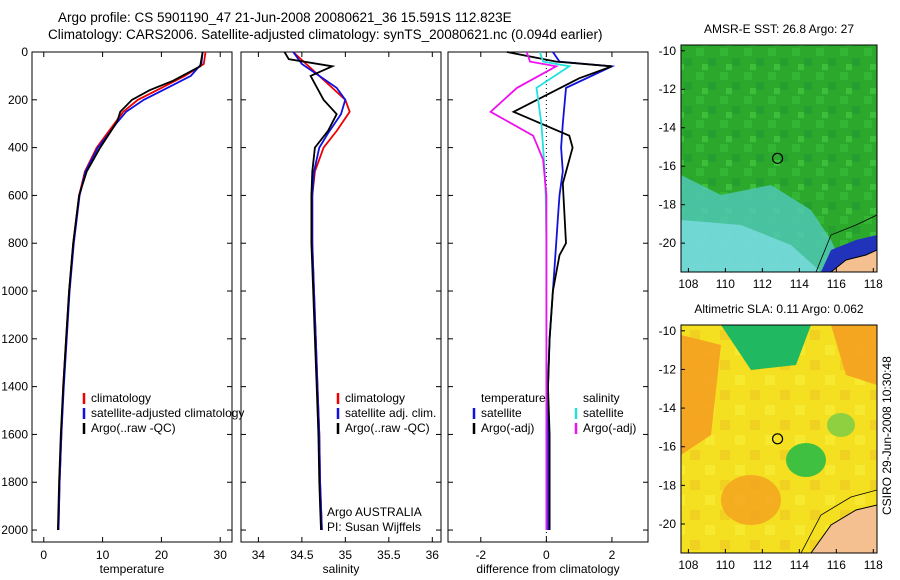  I want to click on x-tick-label: 20, so click(162, 555).